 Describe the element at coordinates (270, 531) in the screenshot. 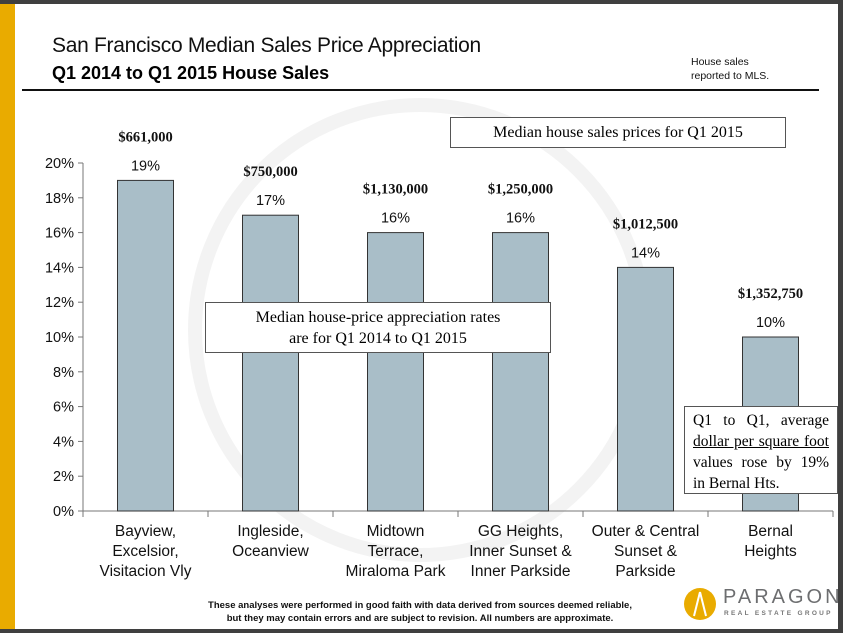

I see `category-label: Ingleside,` at that location.